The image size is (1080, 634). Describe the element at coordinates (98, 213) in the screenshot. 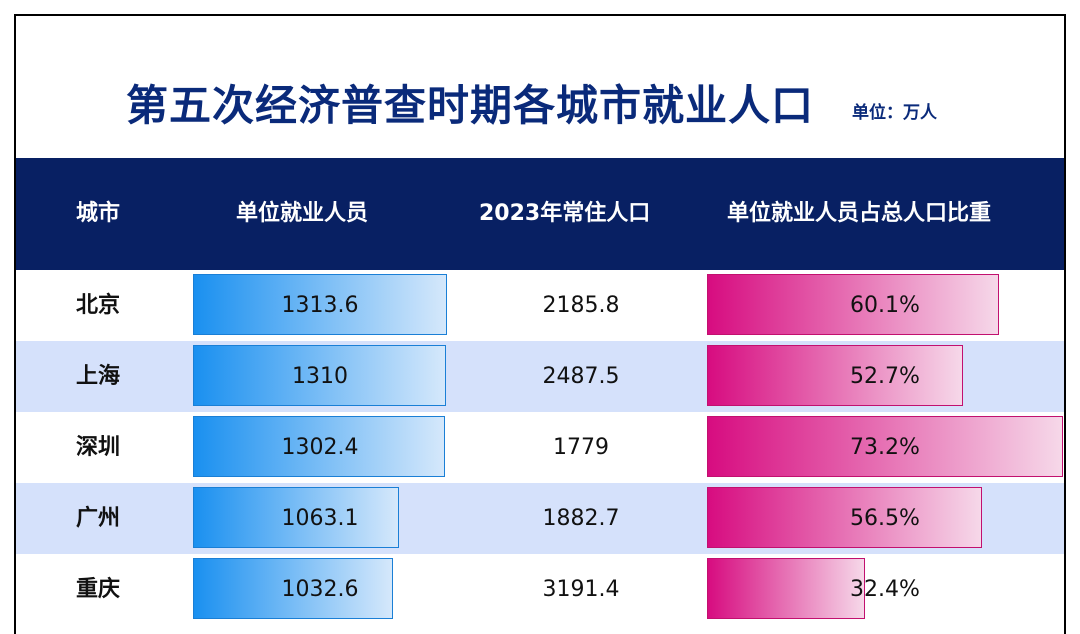

I see `column-header-city: 城市` at that location.